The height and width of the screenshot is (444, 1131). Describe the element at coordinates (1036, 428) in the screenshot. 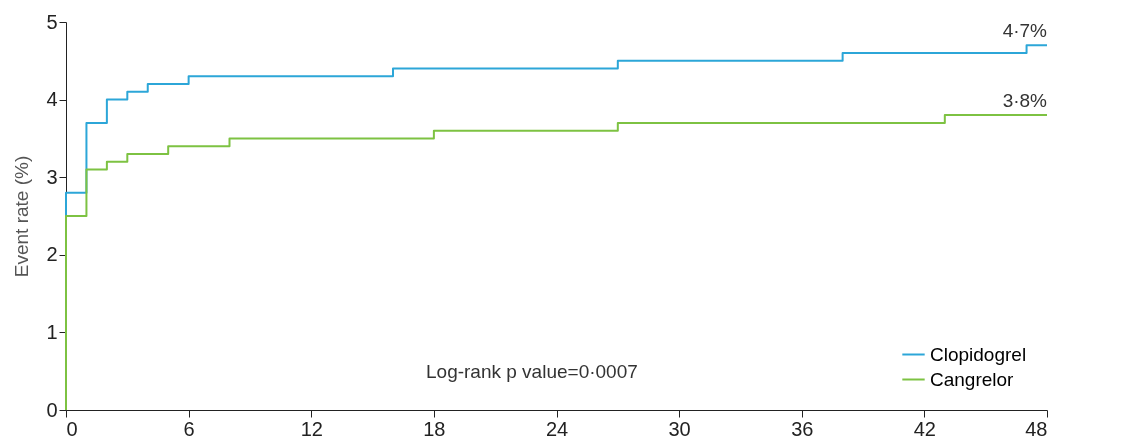

I see `x-tick-label: 48` at that location.